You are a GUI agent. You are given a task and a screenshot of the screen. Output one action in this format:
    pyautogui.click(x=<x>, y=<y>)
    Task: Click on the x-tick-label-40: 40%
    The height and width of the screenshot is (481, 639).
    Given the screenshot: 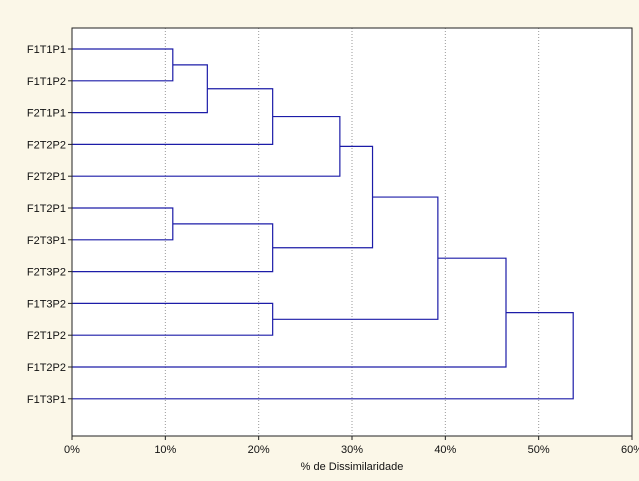 What is the action you would take?
    pyautogui.click(x=445, y=450)
    